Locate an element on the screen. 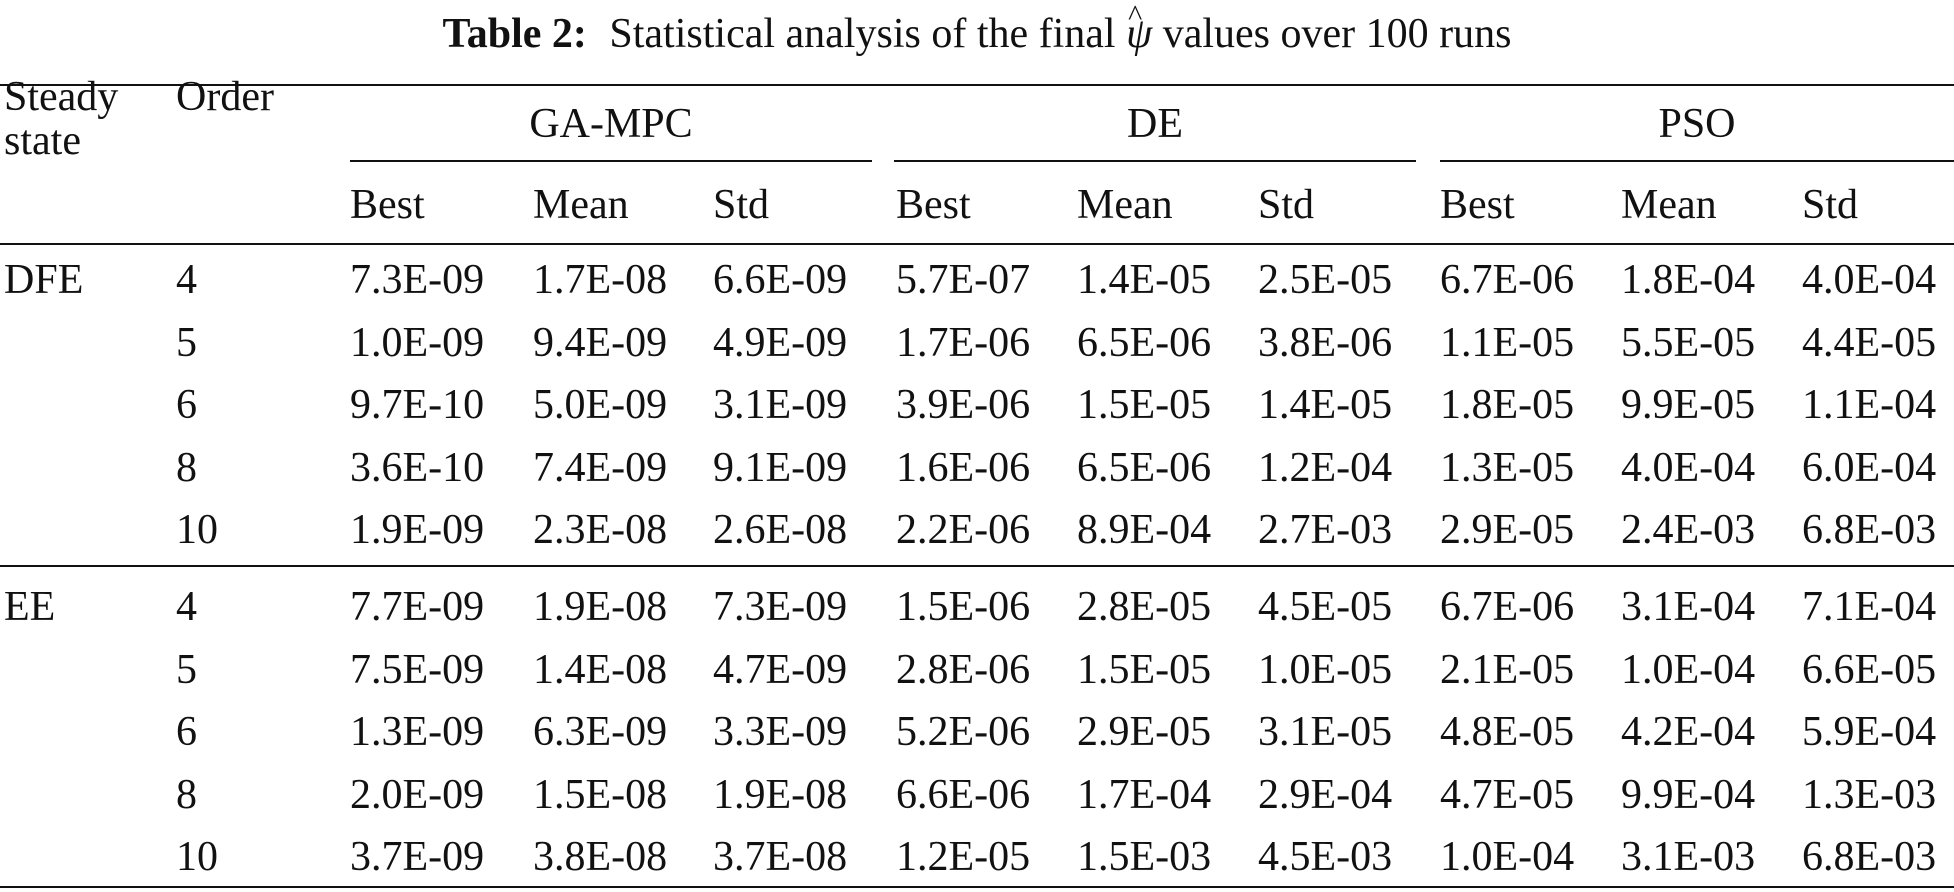 This screenshot has height=892, width=1954. value-cell-ga-mpc-mean: 1.5E-08 is located at coordinates (600, 795).